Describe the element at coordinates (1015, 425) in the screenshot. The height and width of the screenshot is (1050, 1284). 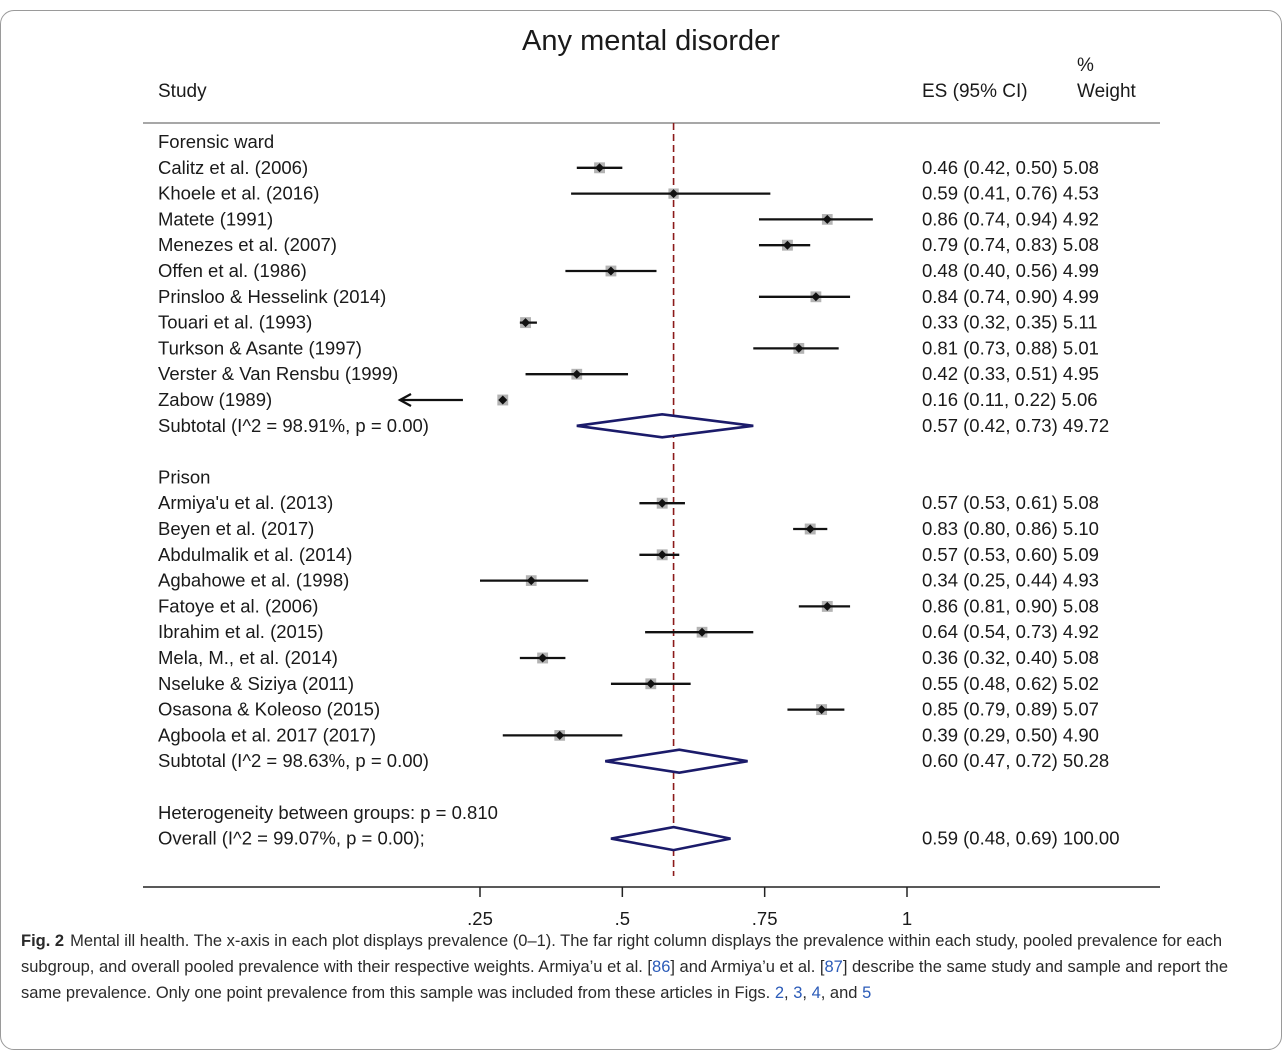
I see `subtotal-estimate-text: 0.57 (0.42, 0.73) 49.72` at that location.